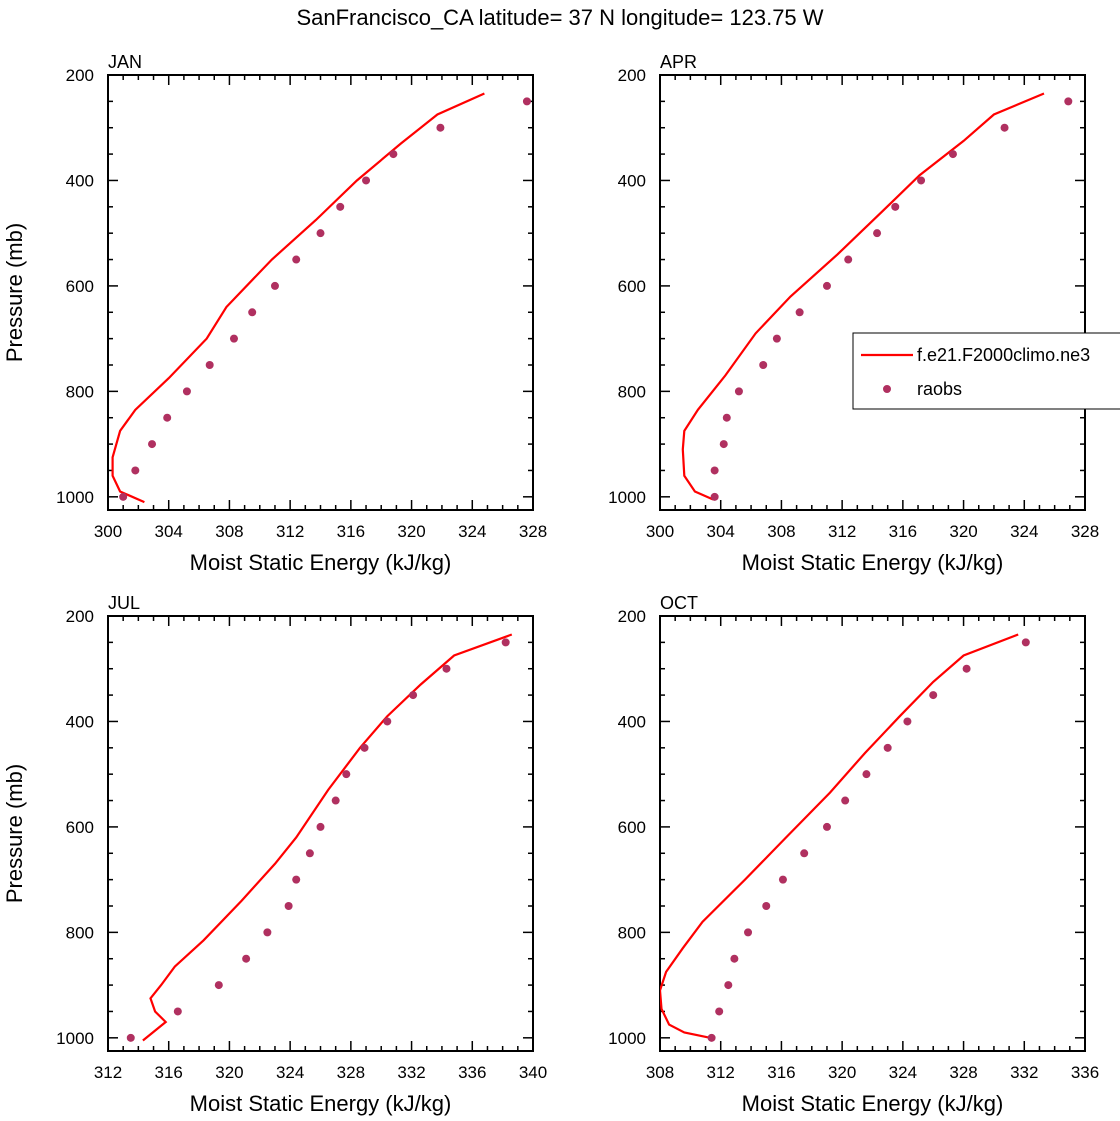 The height and width of the screenshot is (1121, 1120). Describe the element at coordinates (124, 603) in the screenshot. I see `panel-label: JUL` at that location.